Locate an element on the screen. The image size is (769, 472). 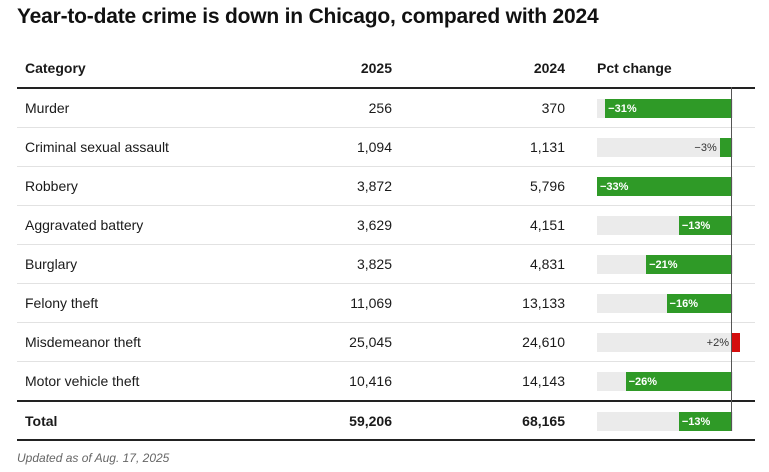
category-cell: Criminal sexual assault is located at coordinates (97, 147).